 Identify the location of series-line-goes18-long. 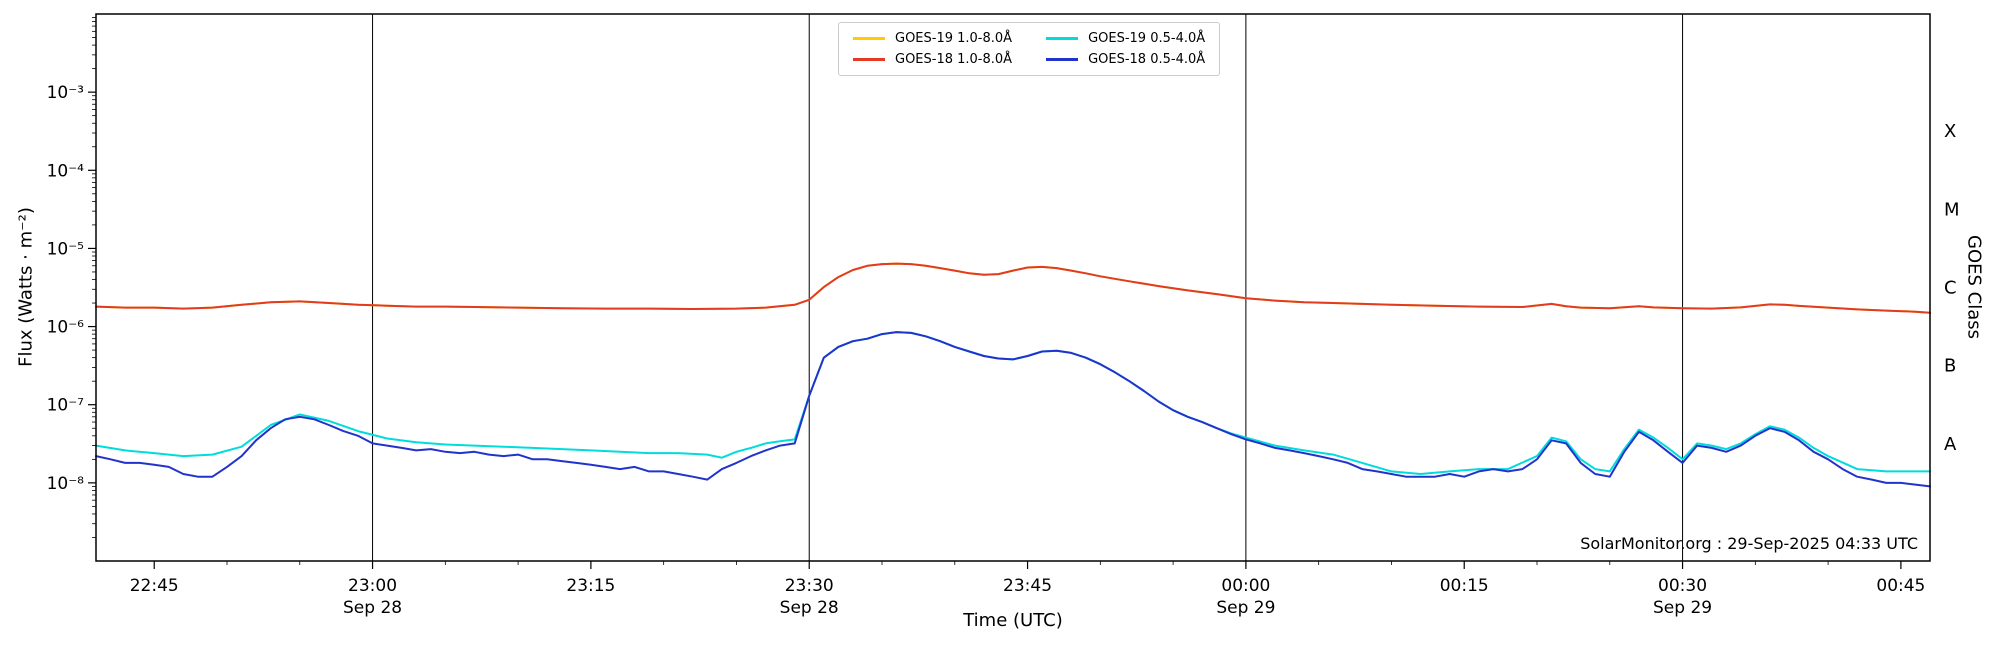
(1013, 288).